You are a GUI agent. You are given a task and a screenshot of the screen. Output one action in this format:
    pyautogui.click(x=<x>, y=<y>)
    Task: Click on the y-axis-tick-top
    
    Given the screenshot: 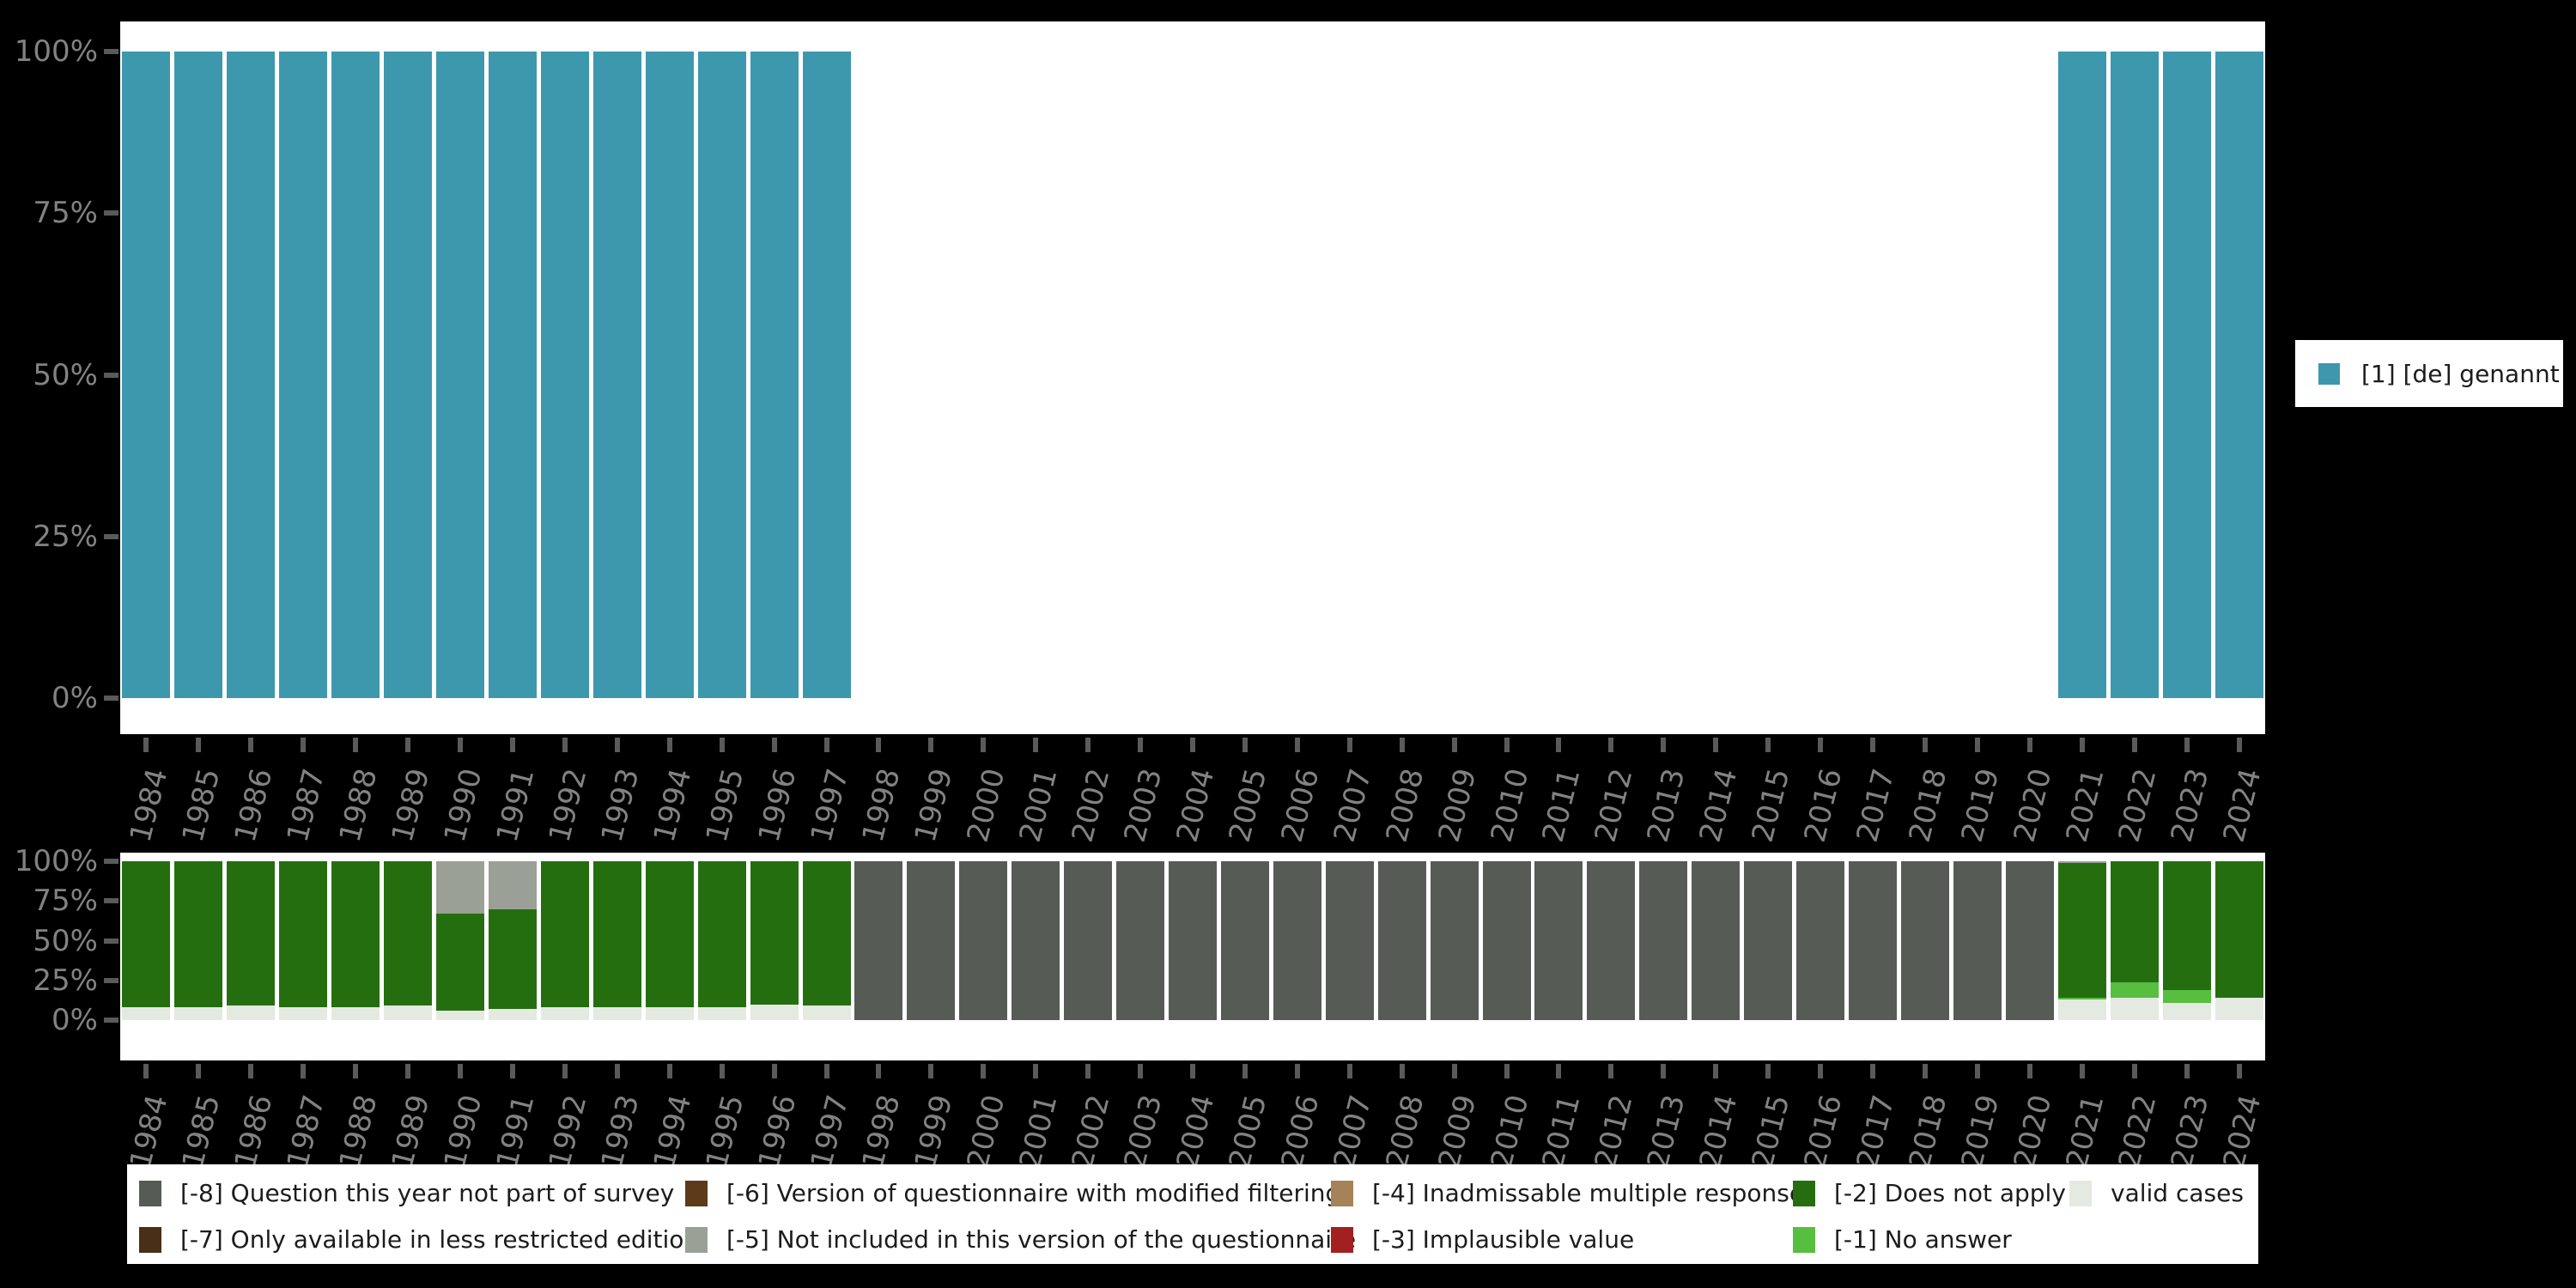 What is the action you would take?
    pyautogui.click(x=111, y=698)
    